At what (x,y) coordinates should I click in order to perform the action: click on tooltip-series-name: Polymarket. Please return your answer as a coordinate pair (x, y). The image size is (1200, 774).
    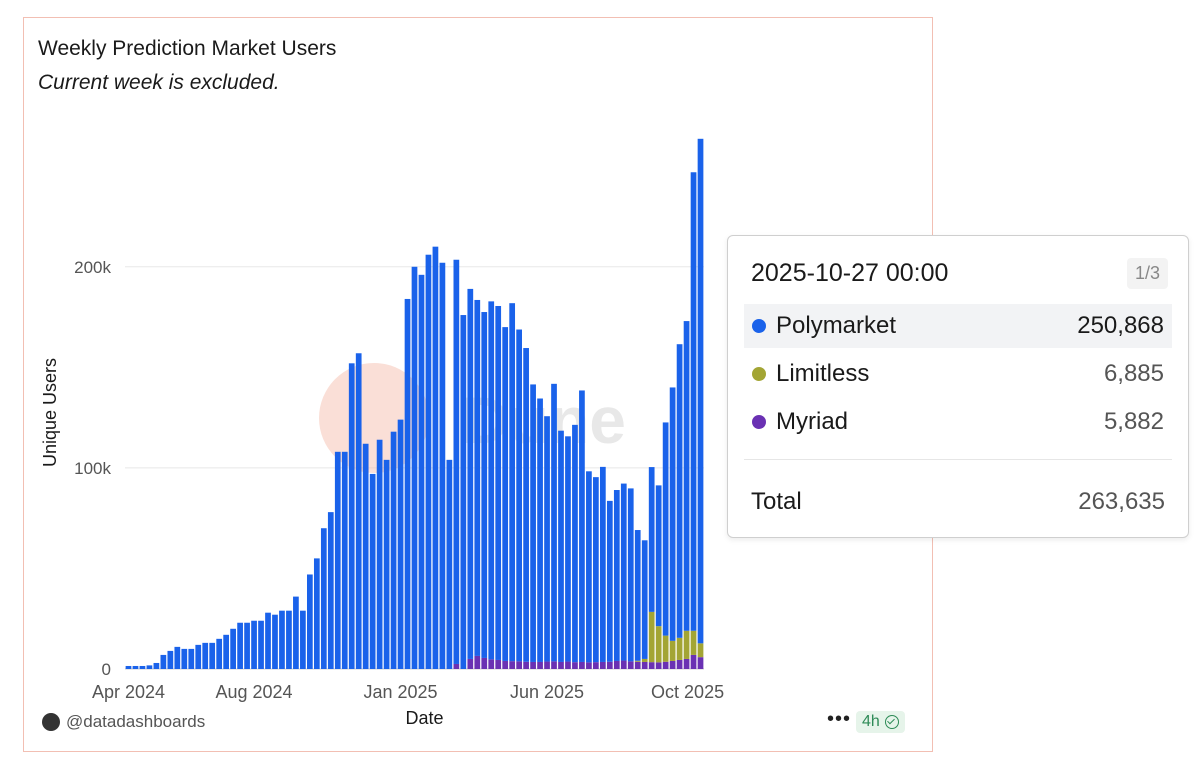
    Looking at the image, I should click on (836, 325).